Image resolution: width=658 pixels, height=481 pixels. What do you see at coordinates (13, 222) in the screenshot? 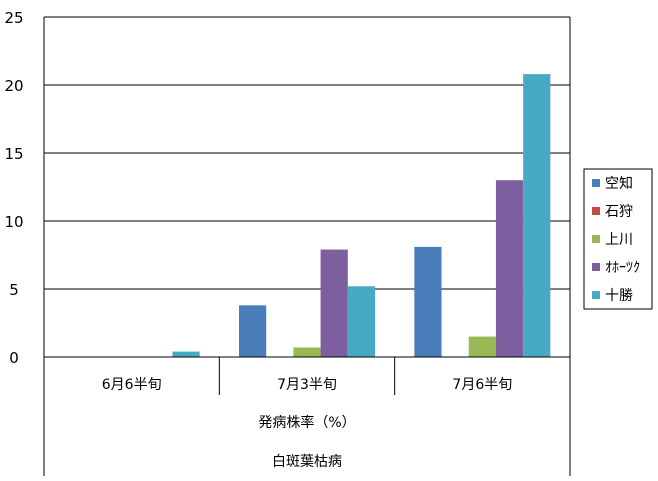
I see `y-tick-label: 10` at bounding box center [13, 222].